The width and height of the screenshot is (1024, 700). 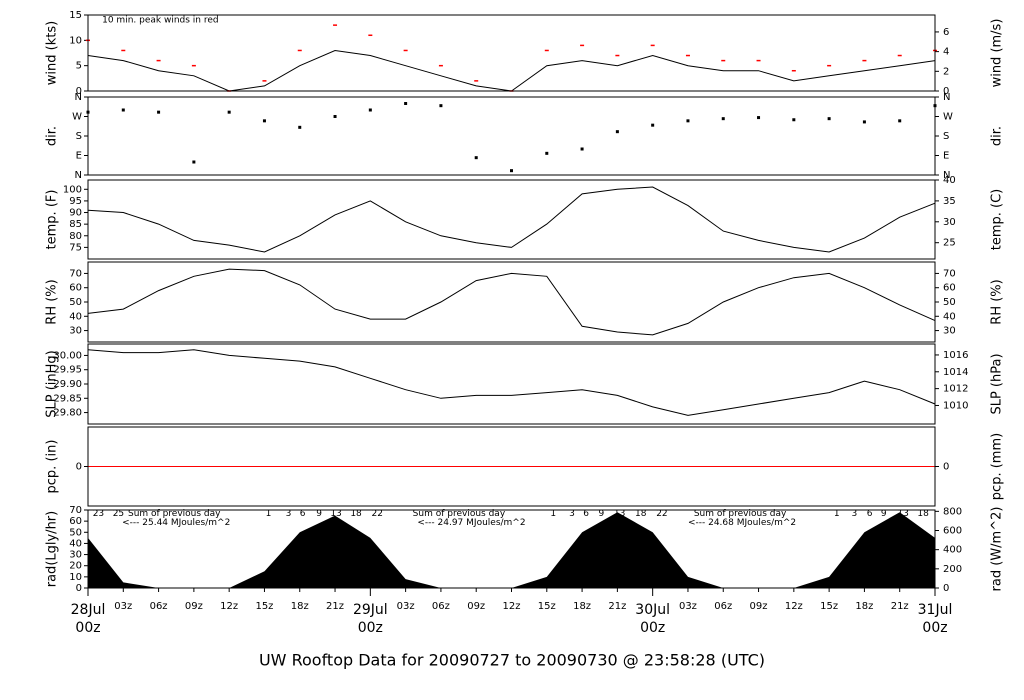 What do you see at coordinates (88, 610) in the screenshot?
I see `x-date-label: 28Jul` at bounding box center [88, 610].